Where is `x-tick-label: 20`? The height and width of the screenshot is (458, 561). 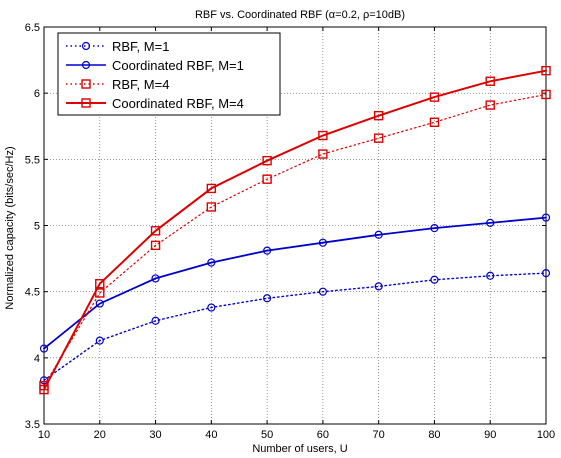 x-tick-label: 20 is located at coordinates (100, 435).